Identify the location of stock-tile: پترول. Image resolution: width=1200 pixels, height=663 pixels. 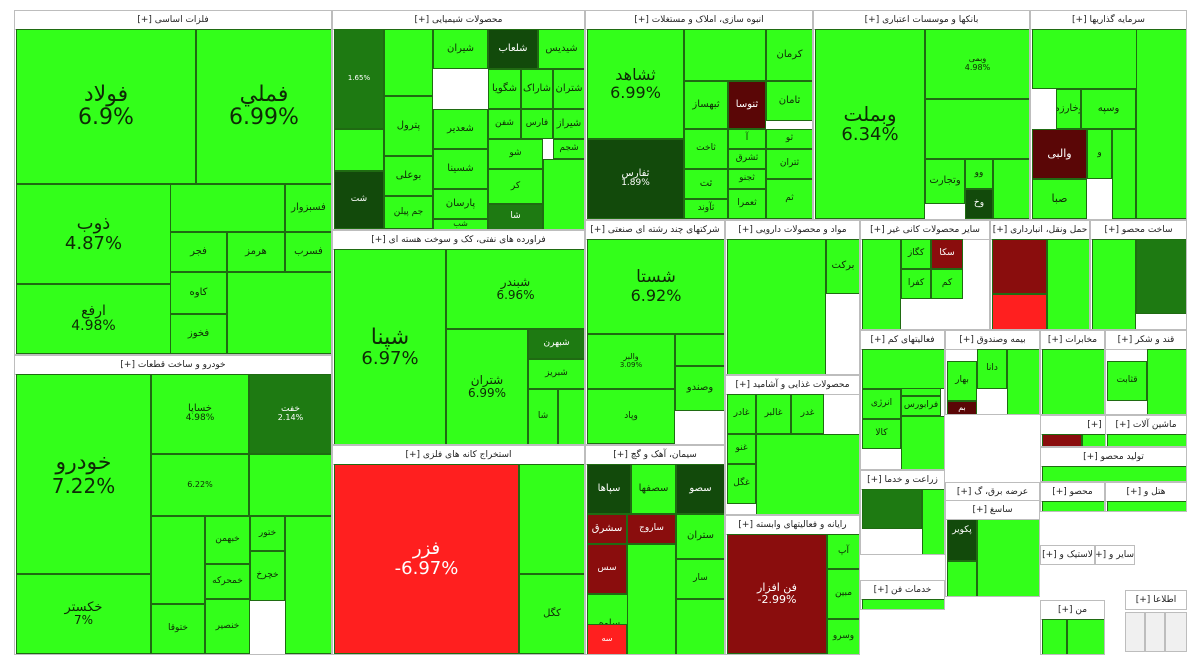
(408, 126).